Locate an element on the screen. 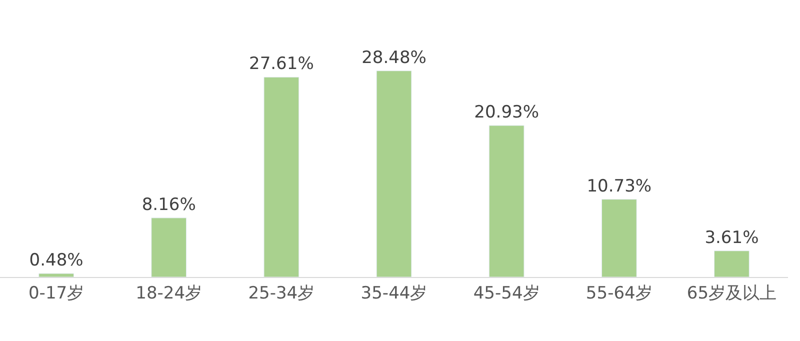  data-label: 28.48% is located at coordinates (394, 58).